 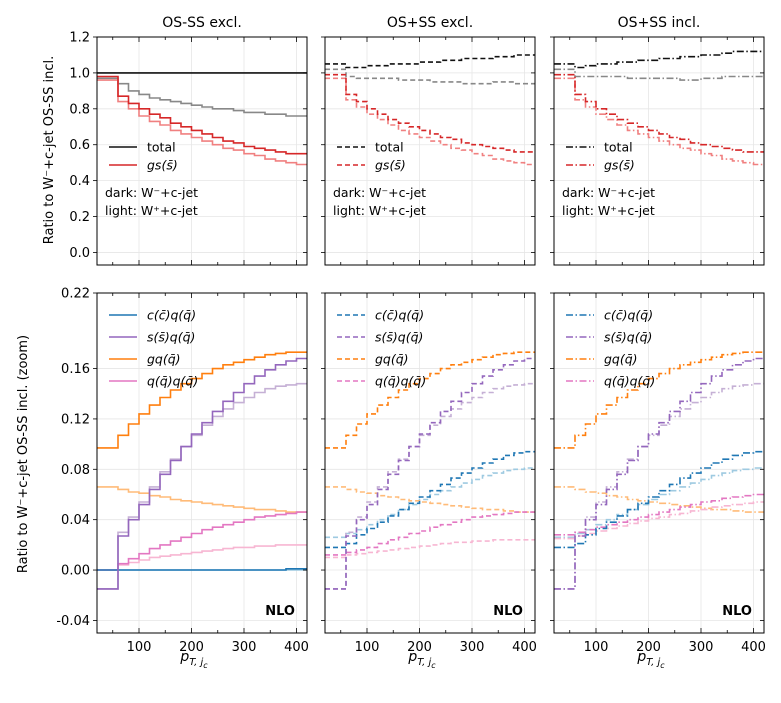 What do you see at coordinates (79, 181) in the screenshot?
I see `y-tick-label: 0.4` at bounding box center [79, 181].